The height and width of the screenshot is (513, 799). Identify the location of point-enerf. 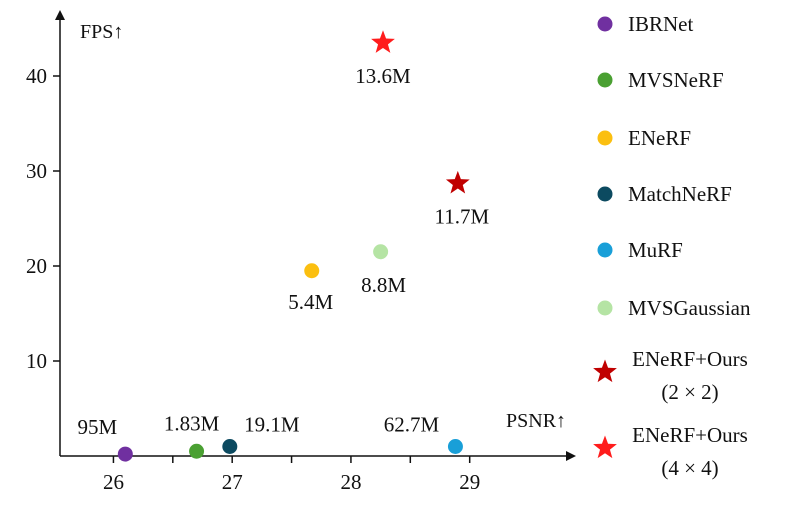
(312, 271).